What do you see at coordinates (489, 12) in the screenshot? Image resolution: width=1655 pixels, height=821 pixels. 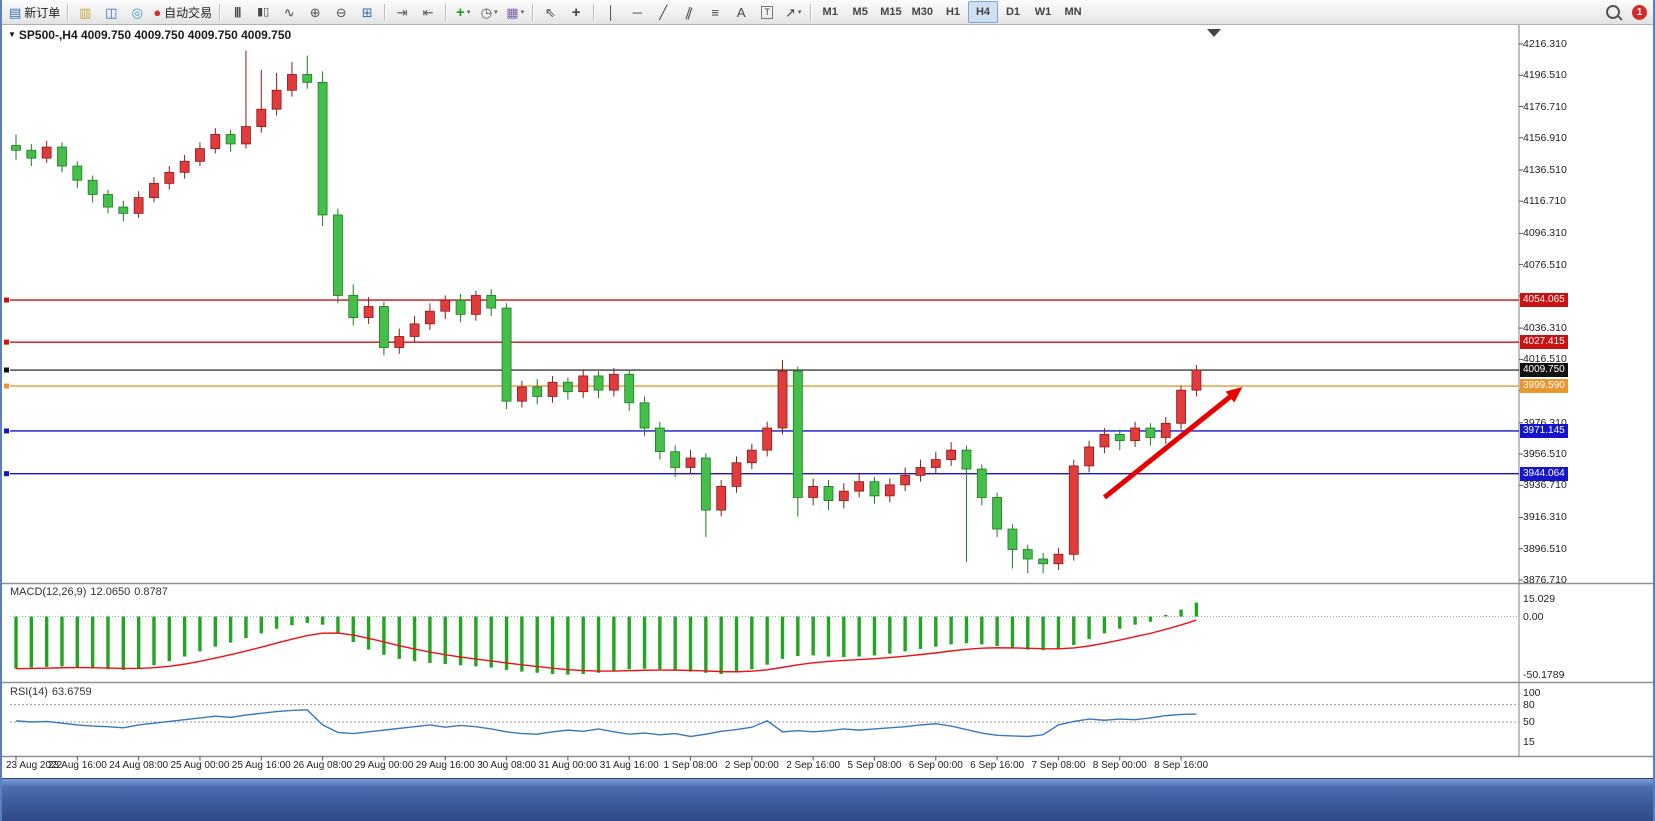 I see `periods-button: ◷ ▾` at bounding box center [489, 12].